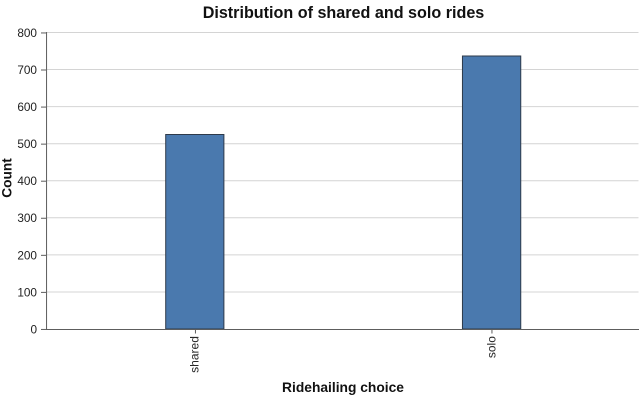 The image size is (640, 400). Describe the element at coordinates (7, 178) in the screenshot. I see `svg-text: Count` at that location.